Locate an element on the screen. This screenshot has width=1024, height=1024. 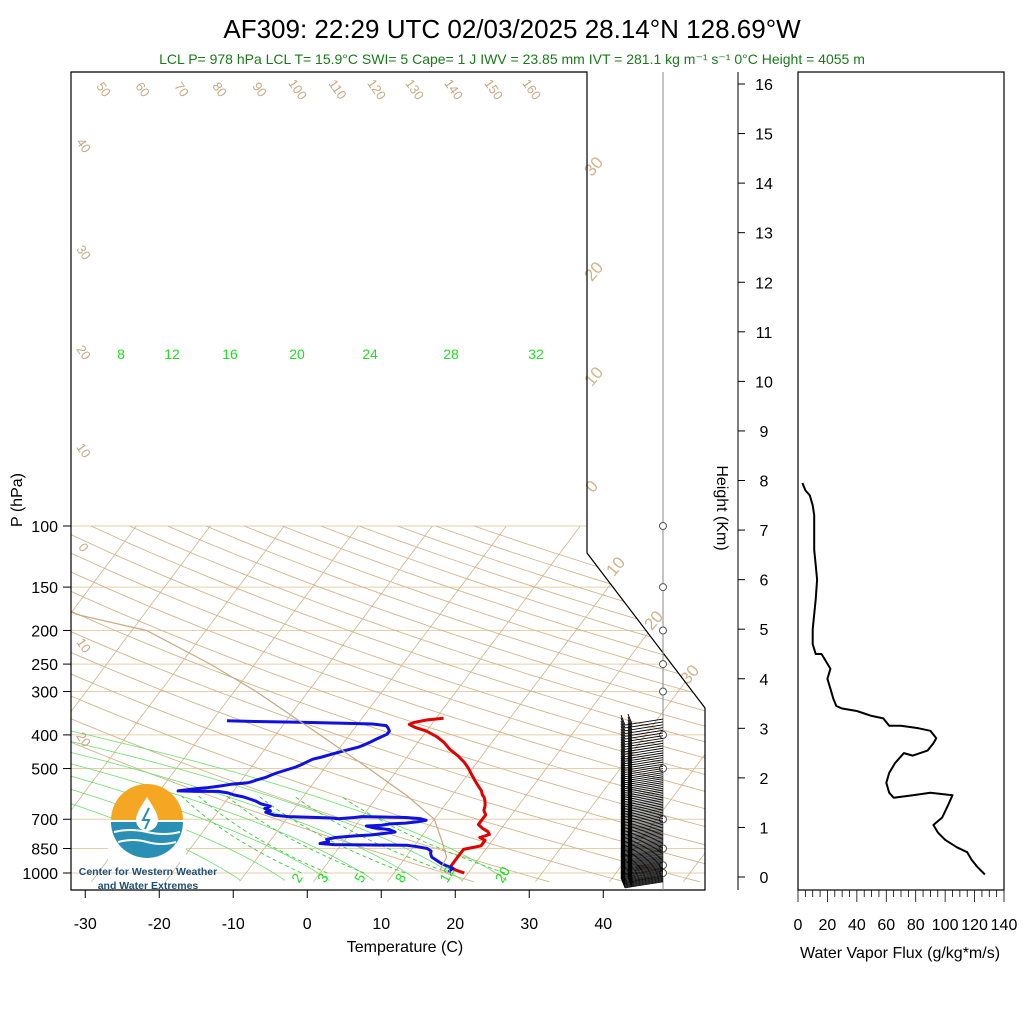
flux-tick-label: 140 is located at coordinates (1004, 925).